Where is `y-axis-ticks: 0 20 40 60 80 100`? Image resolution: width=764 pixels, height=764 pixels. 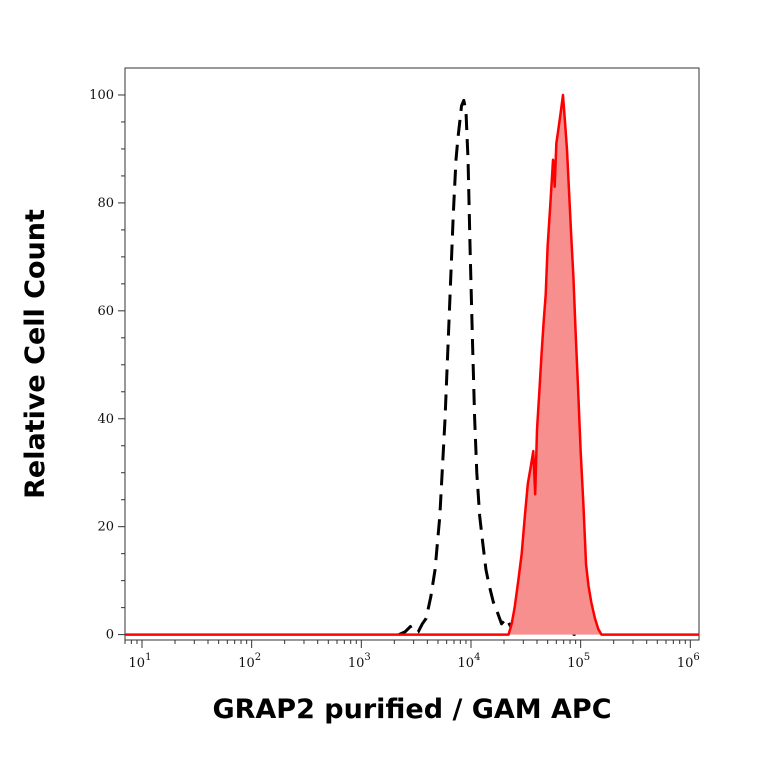 y-axis-ticks: 0 20 40 60 80 100 is located at coordinates (107, 365).